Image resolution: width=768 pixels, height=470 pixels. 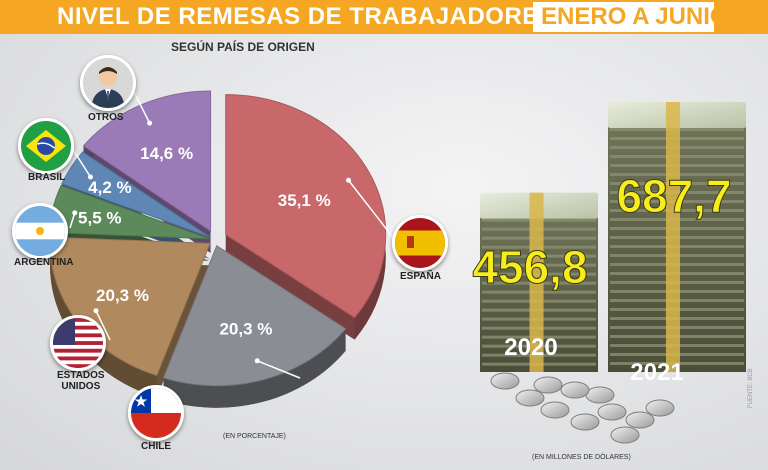 I want to click on pie-label-0: 35,1 %, so click(x=304, y=200).